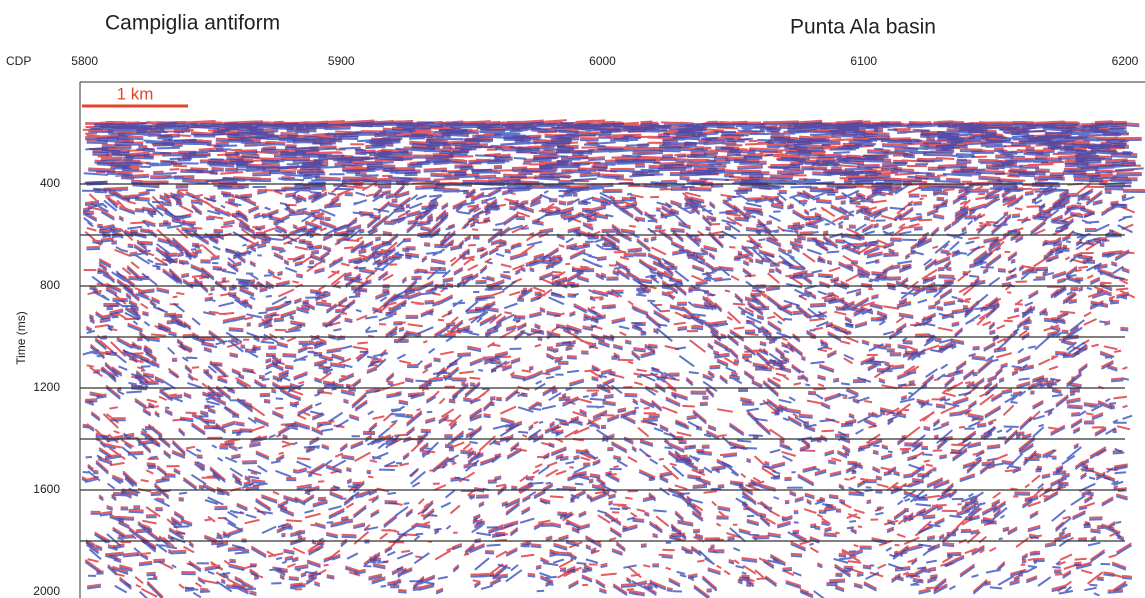 This screenshot has width=1145, height=598. I want to click on x-tick-label: 5800, so click(84, 61).